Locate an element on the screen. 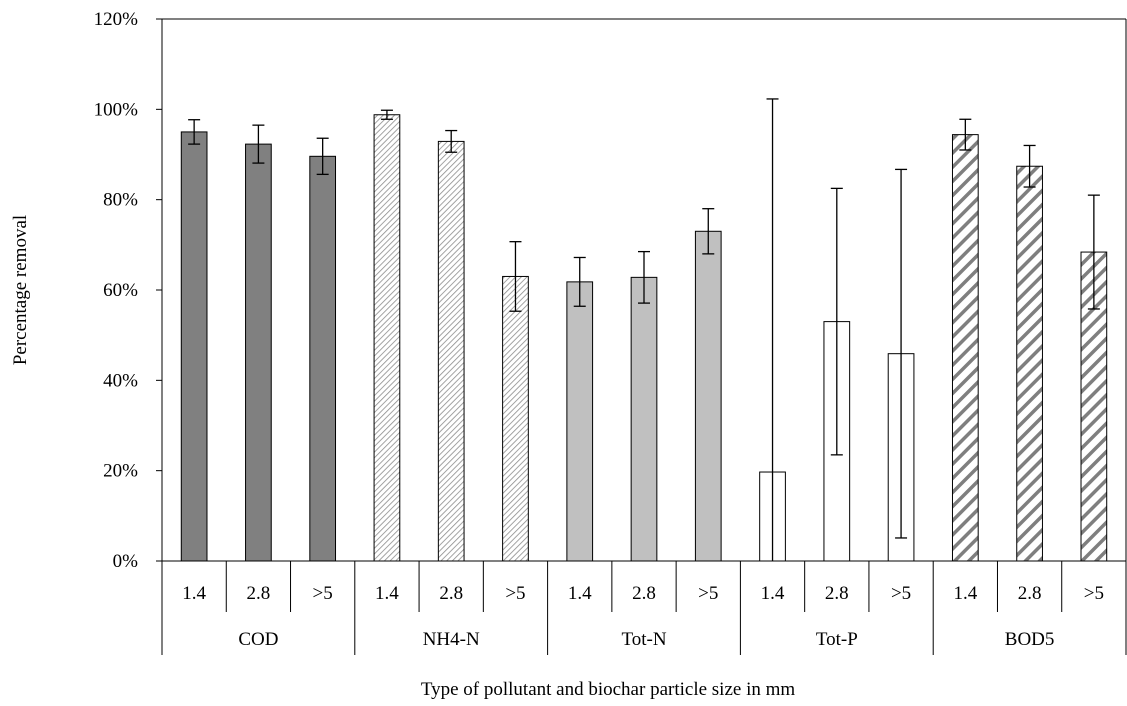 The height and width of the screenshot is (706, 1127). y-axis-title: Percentage removal is located at coordinates (20, 290).